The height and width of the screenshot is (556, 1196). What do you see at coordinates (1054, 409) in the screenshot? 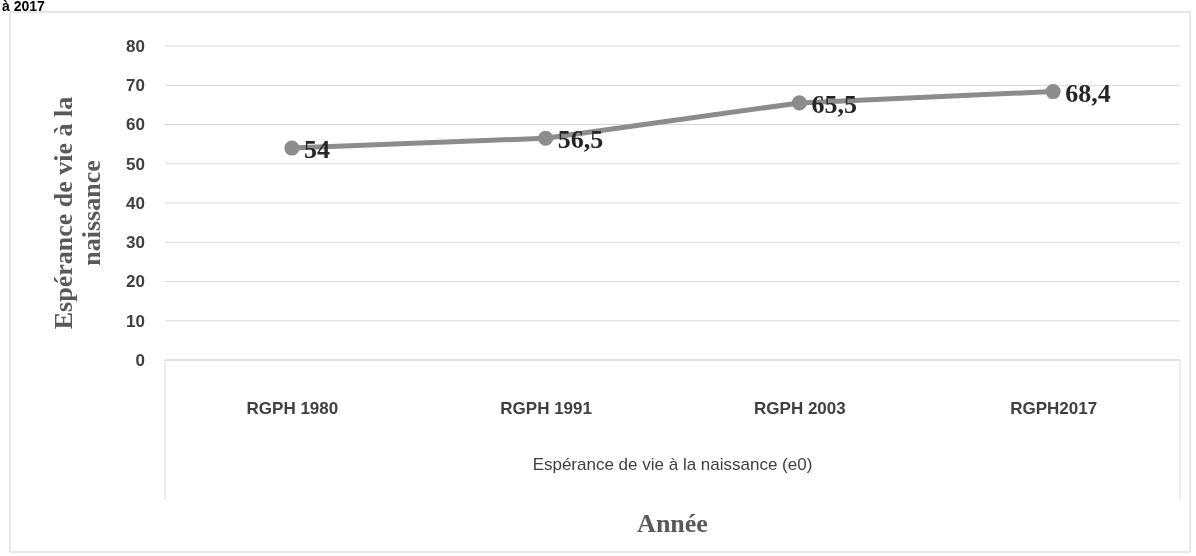
I see `x-tick-label: RGPH2017` at bounding box center [1054, 409].